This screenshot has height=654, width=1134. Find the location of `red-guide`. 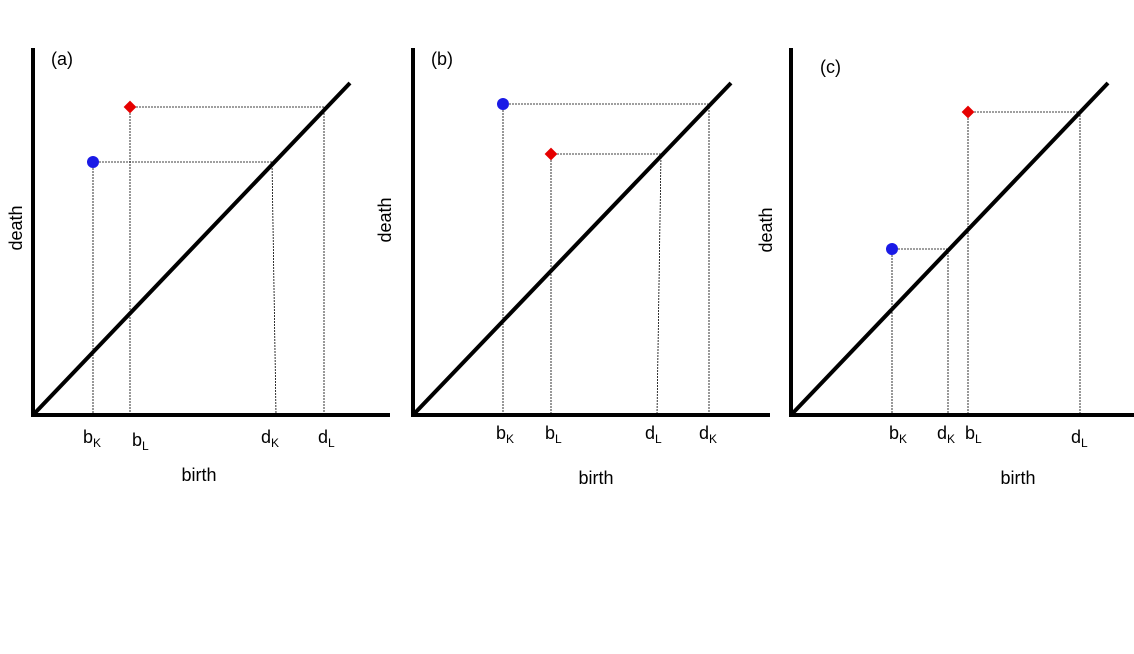

red-guide is located at coordinates (659, 284).